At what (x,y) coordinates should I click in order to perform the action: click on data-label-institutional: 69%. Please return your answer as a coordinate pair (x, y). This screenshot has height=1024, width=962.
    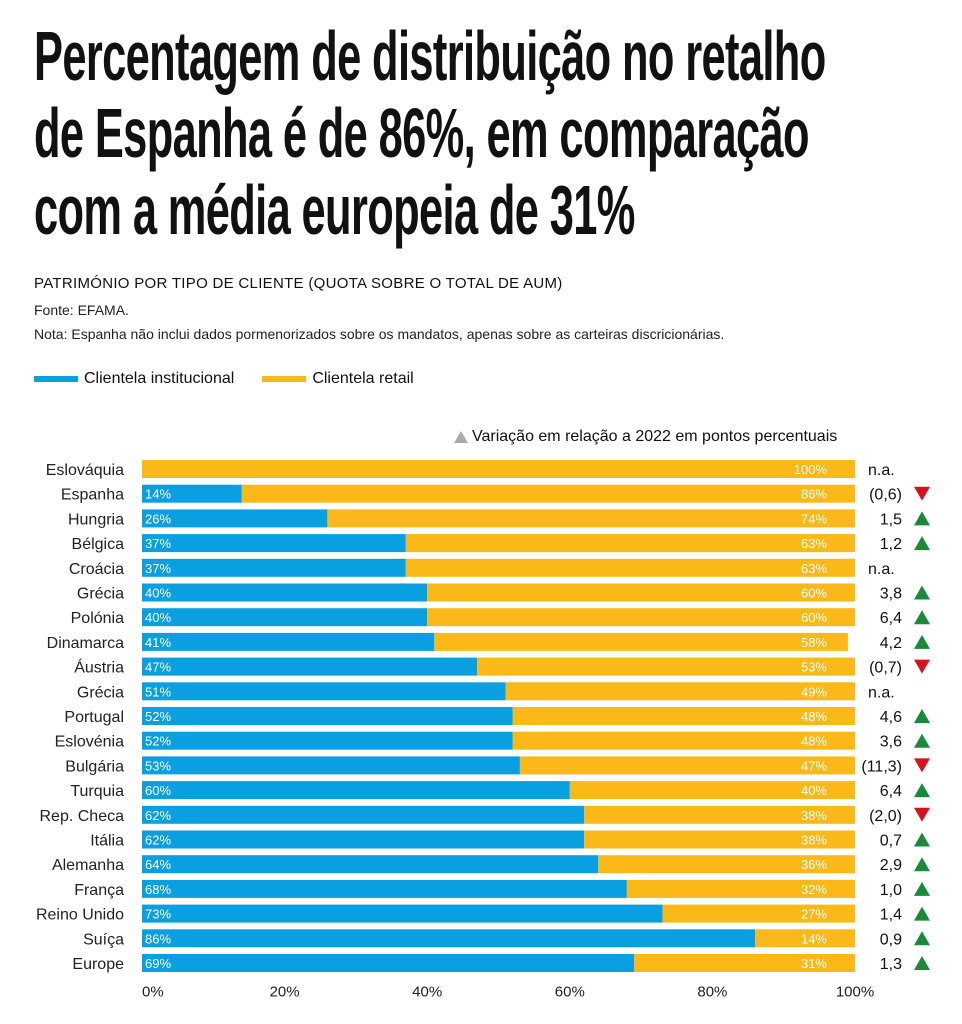
    Looking at the image, I should click on (158, 963).